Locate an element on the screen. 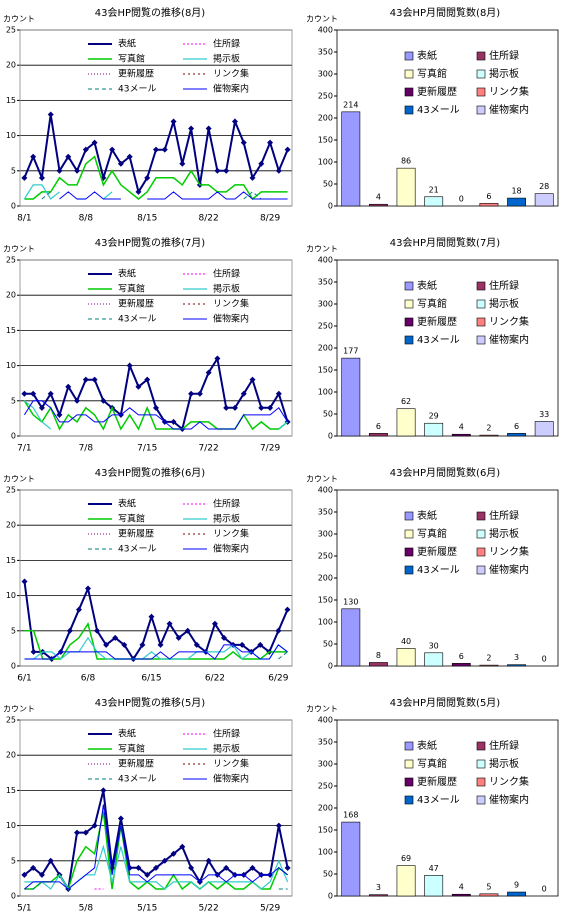 The width and height of the screenshot is (566, 919). value-label: 0 is located at coordinates (544, 659).